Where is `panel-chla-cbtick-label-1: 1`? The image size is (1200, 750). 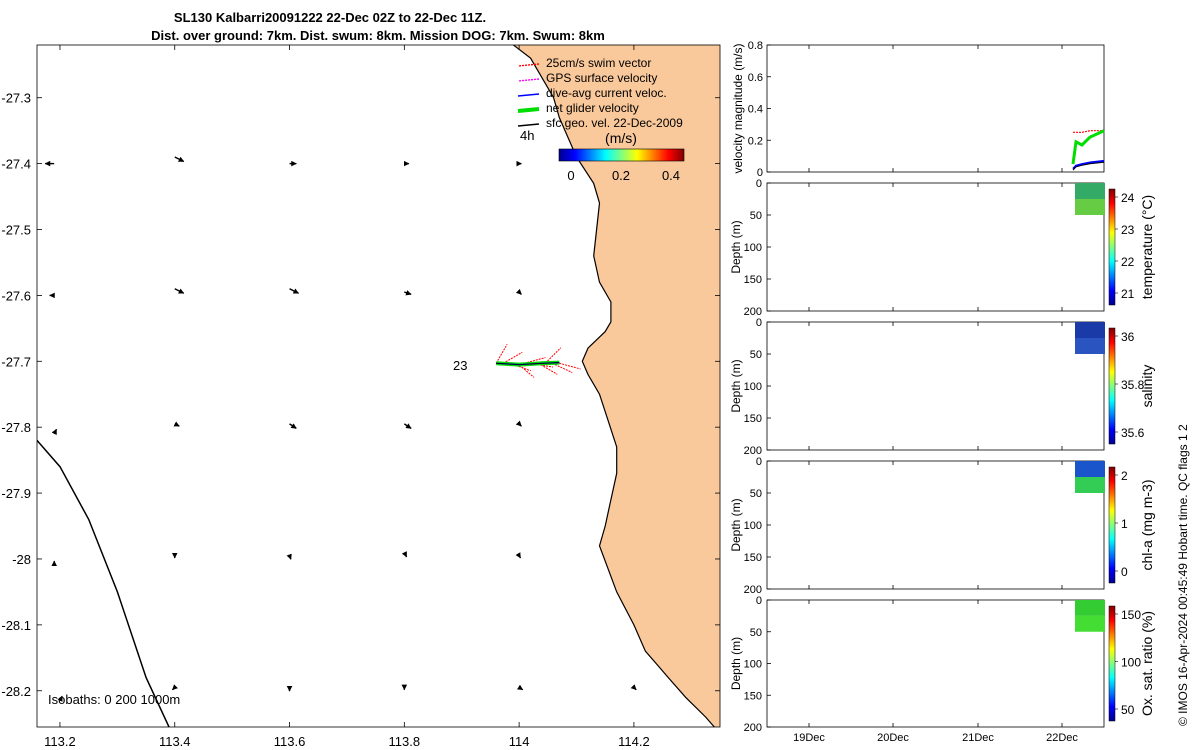
panel-chla-cbtick-label-1: 1 is located at coordinates (1124, 524).